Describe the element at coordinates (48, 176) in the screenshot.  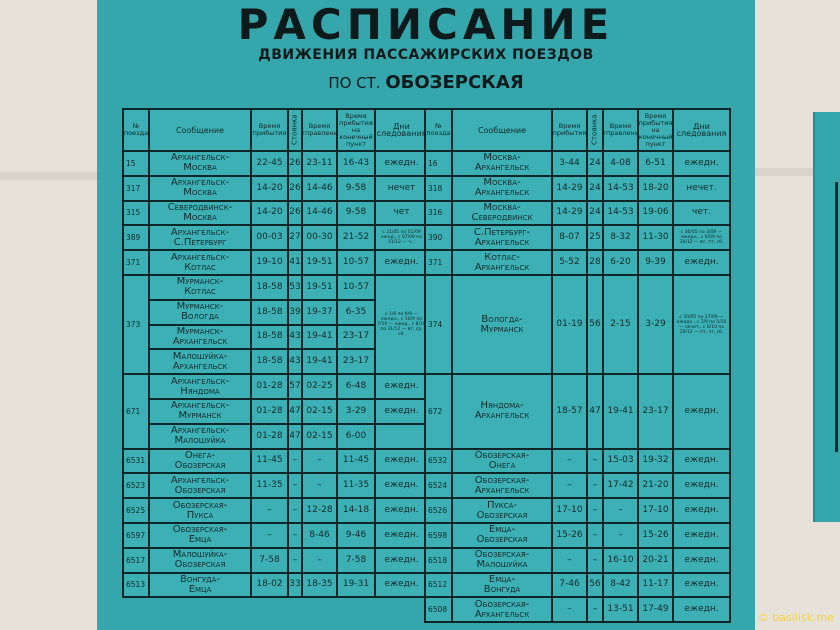
I see `wall` at that location.